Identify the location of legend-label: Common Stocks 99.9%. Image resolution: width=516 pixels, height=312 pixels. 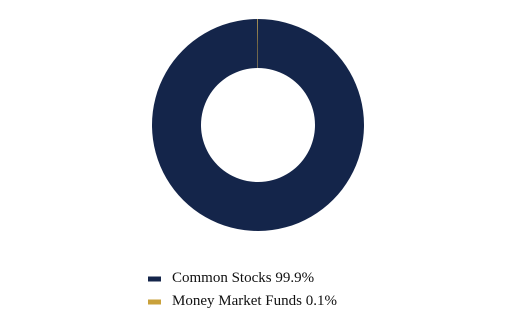
(243, 278).